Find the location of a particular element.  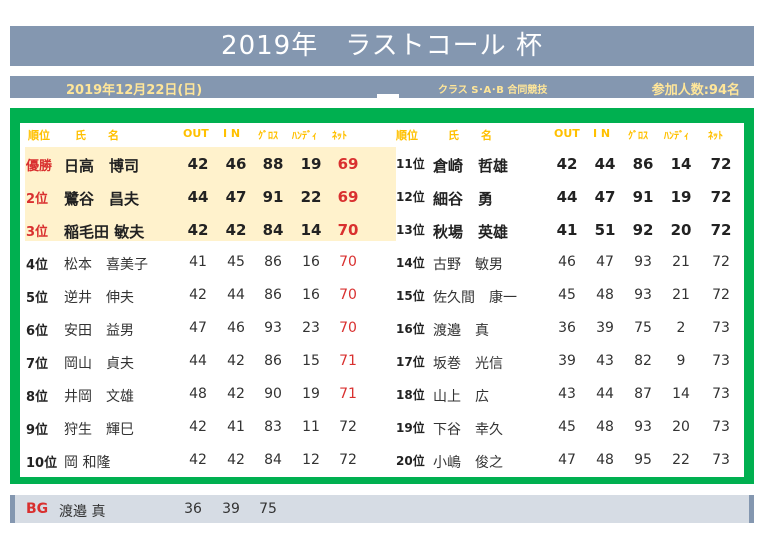

gross-cell: 92 is located at coordinates (643, 230).